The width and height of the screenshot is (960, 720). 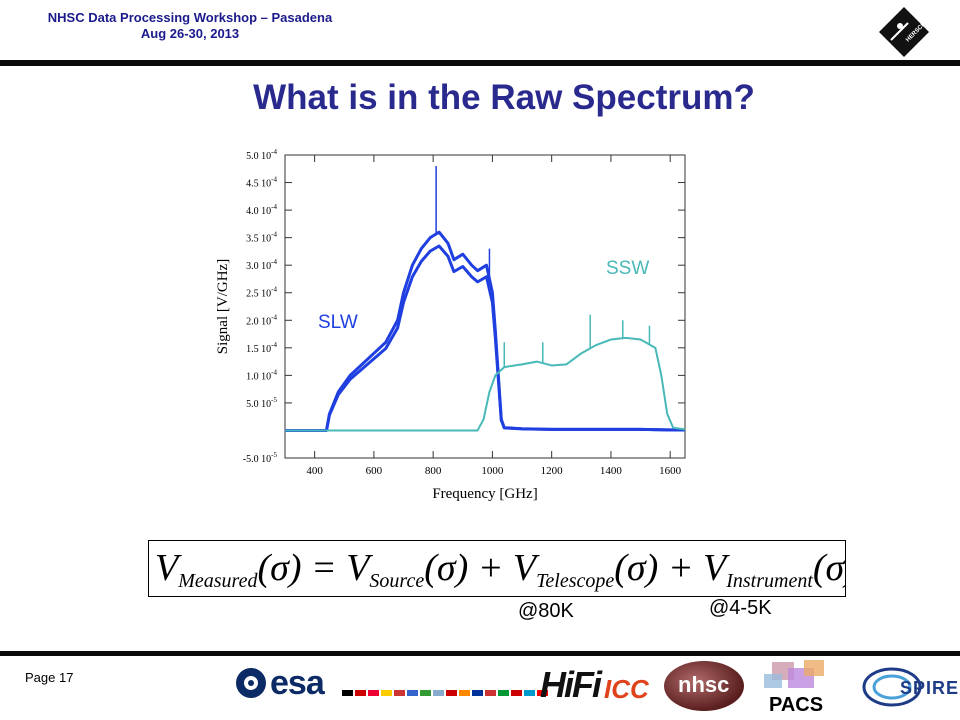 I want to click on series-ssw-line, so click(x=485, y=384).